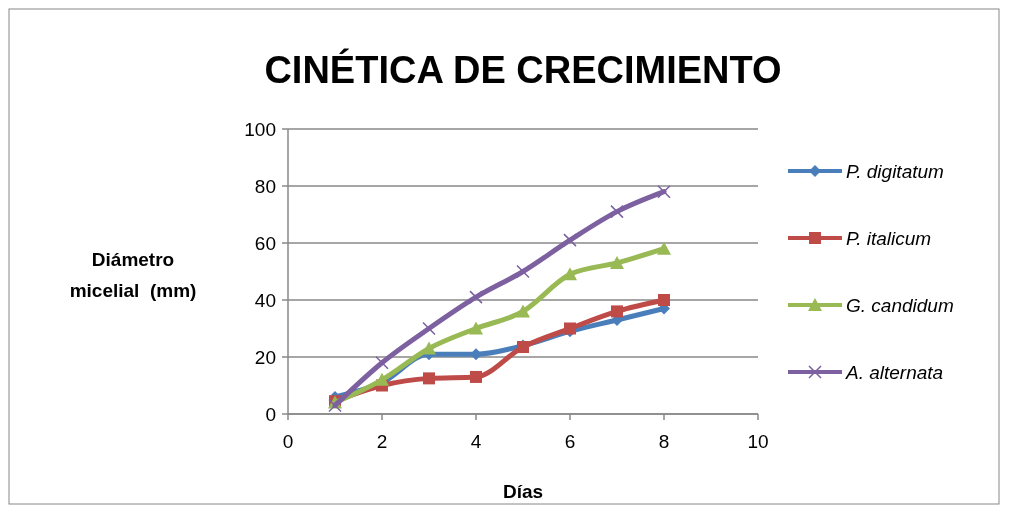  I want to click on legend-label: G. candidum, so click(900, 305).